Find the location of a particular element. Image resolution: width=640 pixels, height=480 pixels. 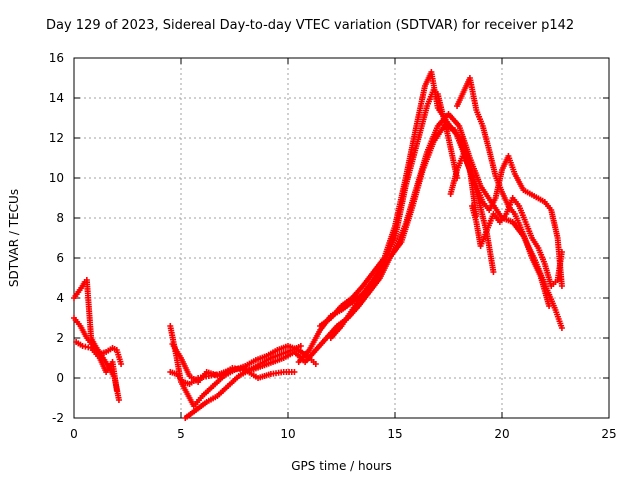

y-tick-label: 0 is located at coordinates (60, 378).